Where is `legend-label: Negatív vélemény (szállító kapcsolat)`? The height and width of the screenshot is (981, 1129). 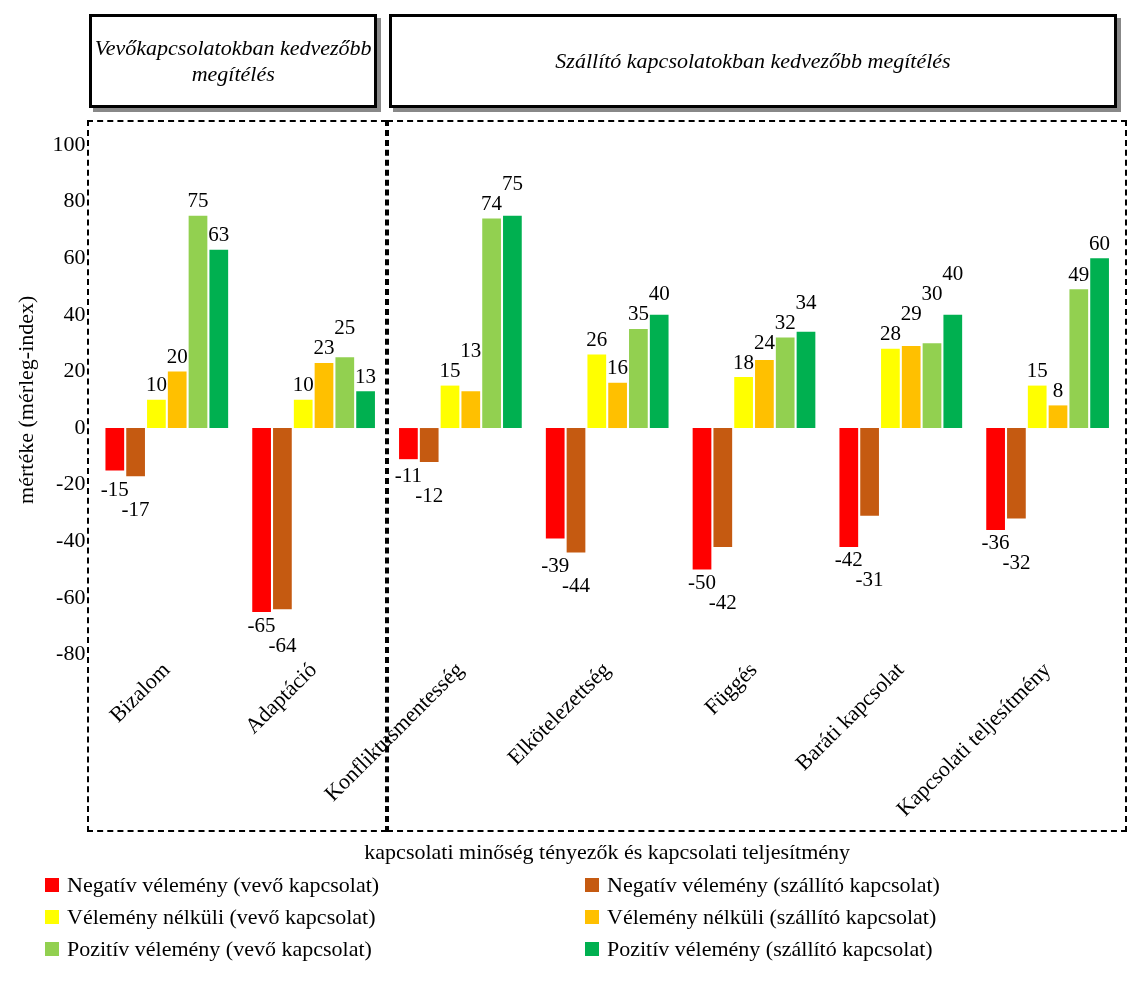
legend-label: Negatív vélemény (szállító kapcsolat) is located at coordinates (773, 885).